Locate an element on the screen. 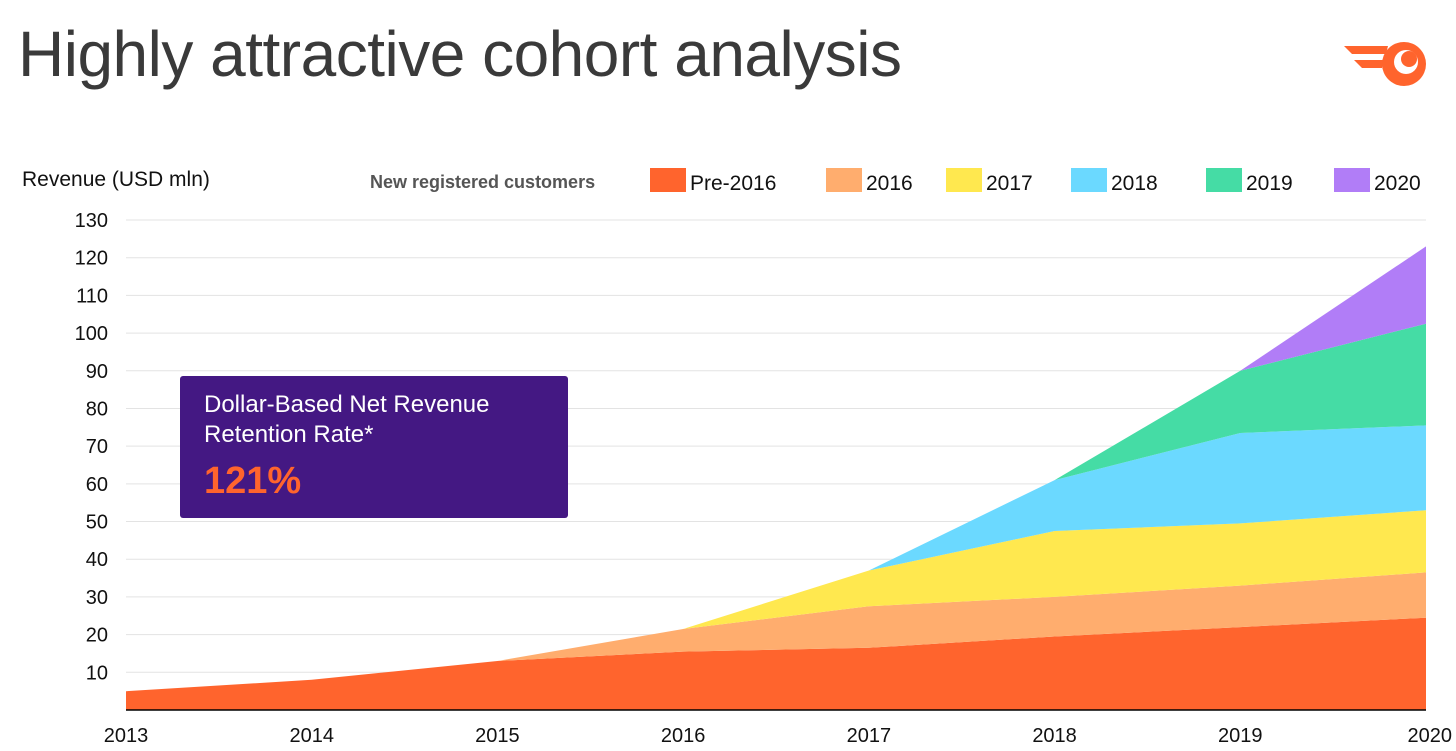 This screenshot has width=1456, height=751. legend-label: 2017 is located at coordinates (1009, 183).